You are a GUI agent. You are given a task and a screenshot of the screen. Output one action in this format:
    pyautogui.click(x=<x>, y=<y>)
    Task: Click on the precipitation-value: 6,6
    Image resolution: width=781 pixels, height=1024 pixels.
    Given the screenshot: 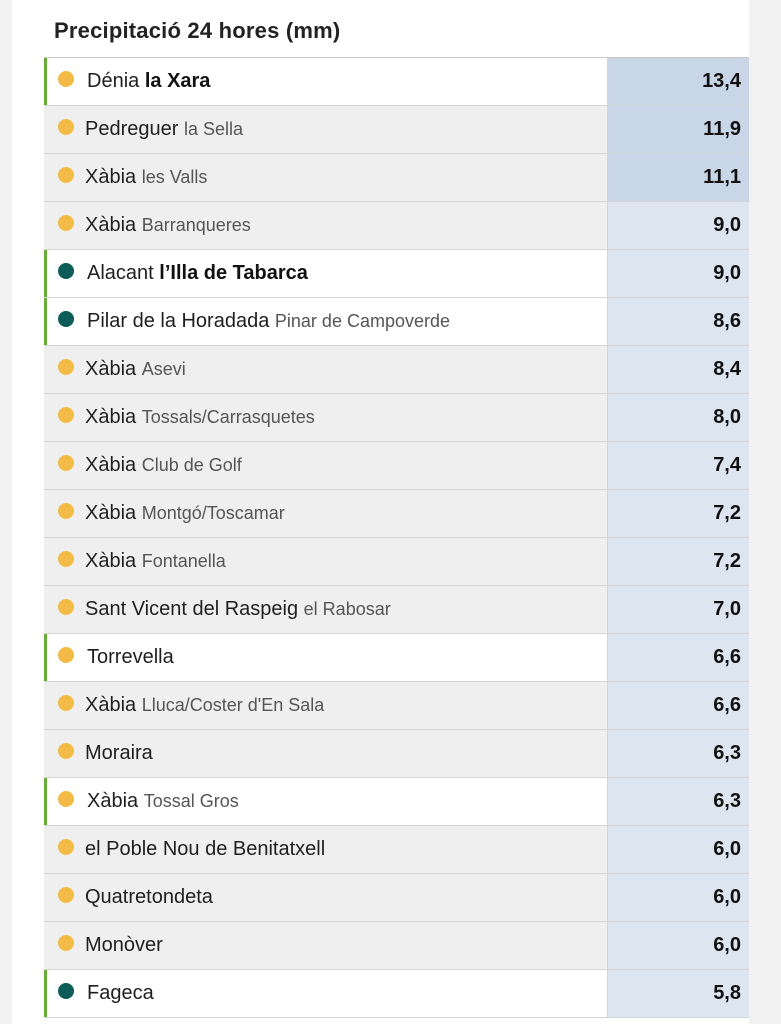 What is the action you would take?
    pyautogui.click(x=727, y=705)
    